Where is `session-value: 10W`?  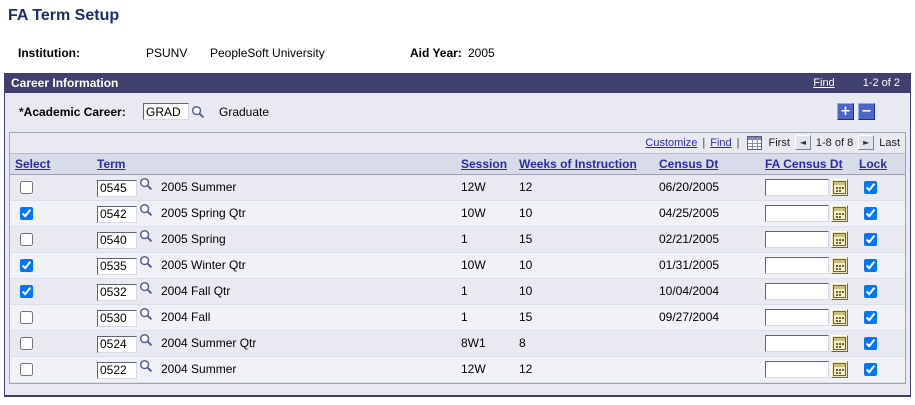
session-value: 10W is located at coordinates (485, 213).